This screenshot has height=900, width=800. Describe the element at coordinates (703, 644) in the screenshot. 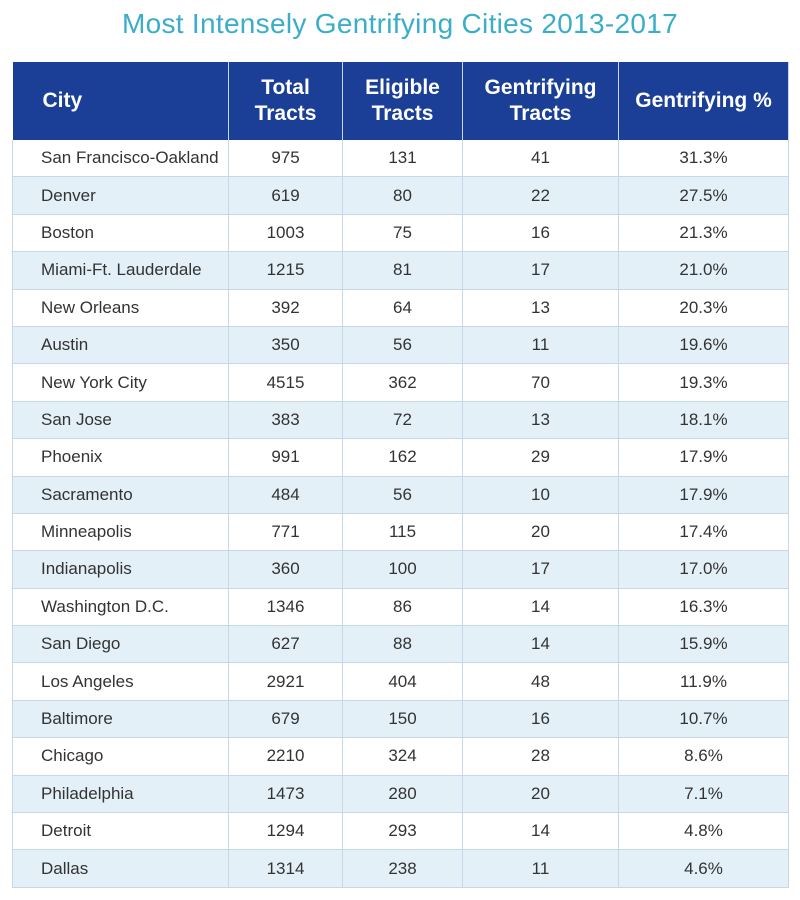

I see `value-cell: 15.9%` at that location.